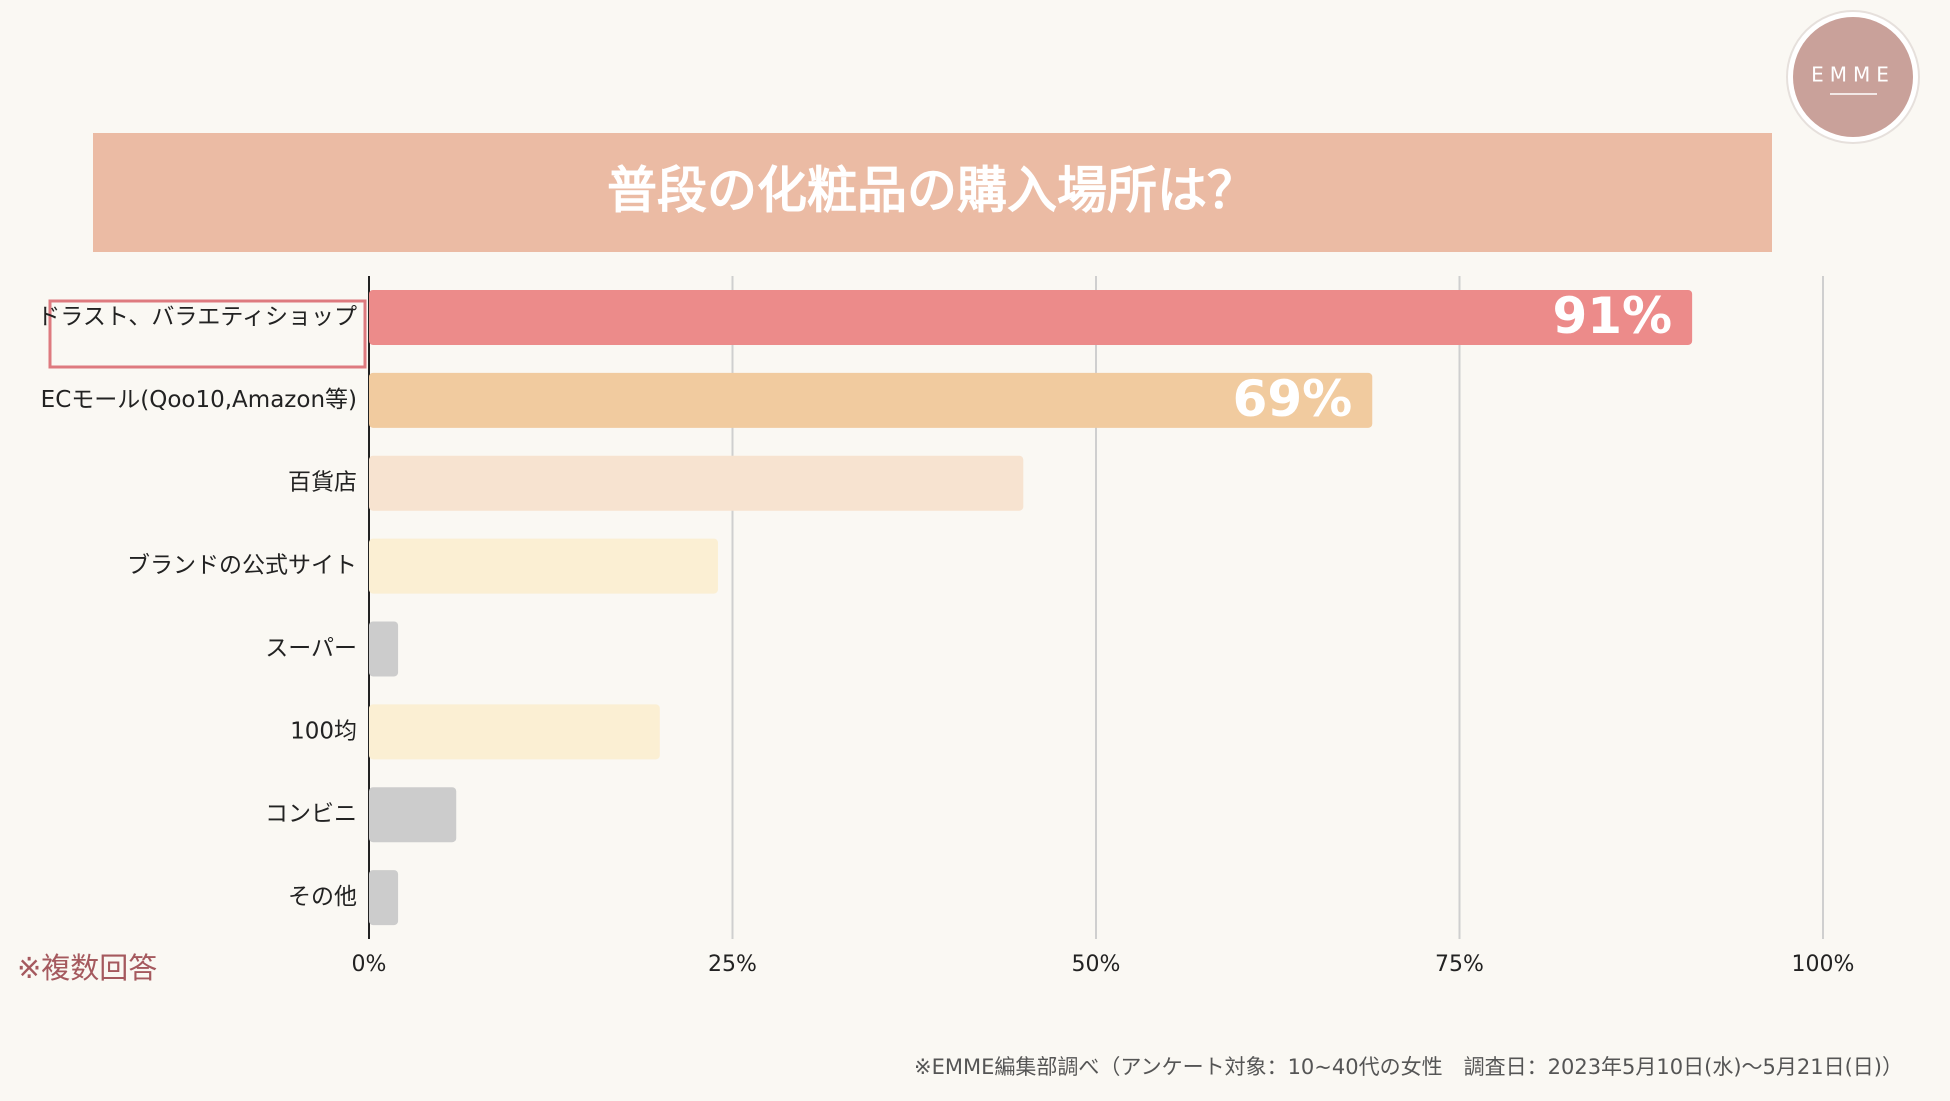 The height and width of the screenshot is (1101, 1950). Describe the element at coordinates (323, 731) in the screenshot. I see `y-tick-label: 100均` at that location.